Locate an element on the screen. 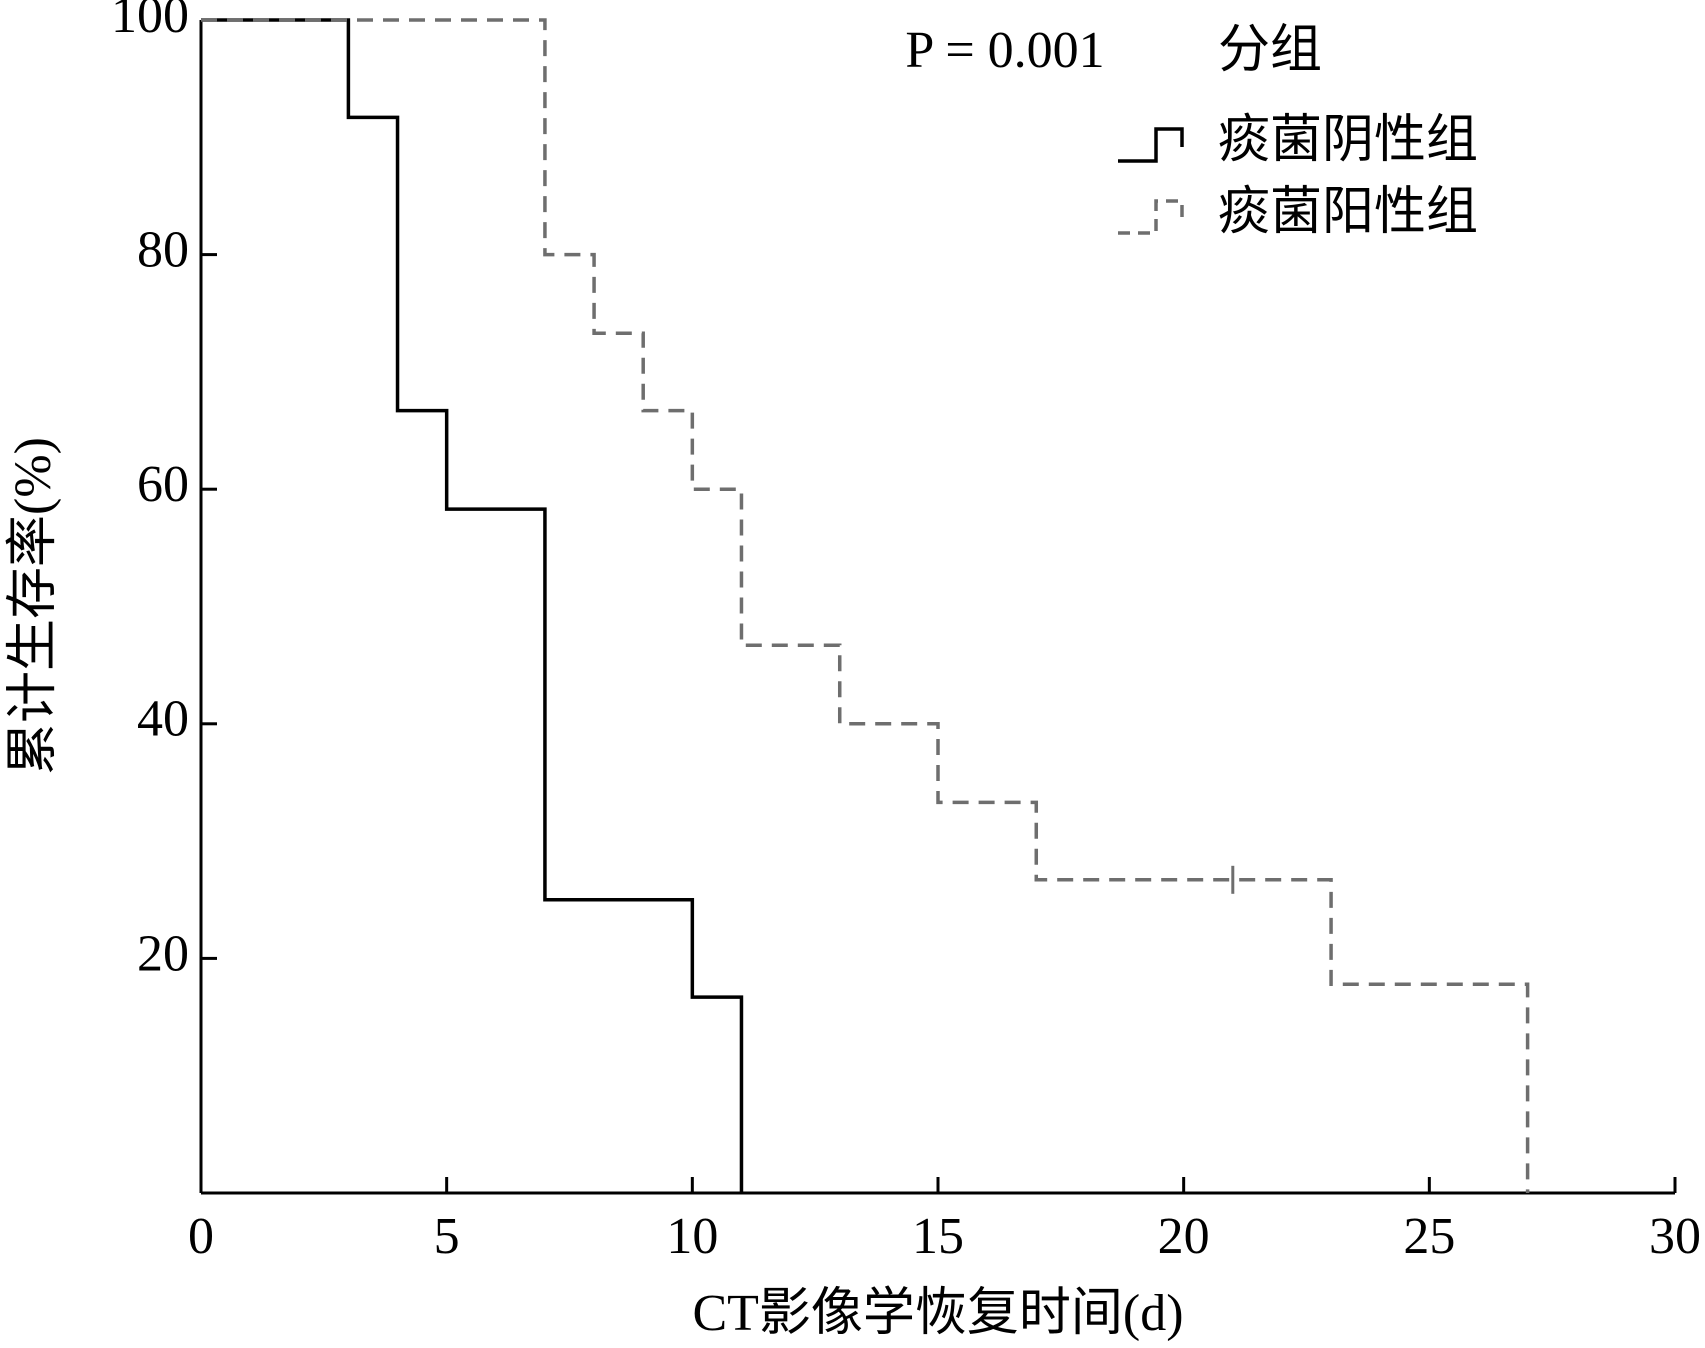  y-tick-label: 60 is located at coordinates (163, 484).